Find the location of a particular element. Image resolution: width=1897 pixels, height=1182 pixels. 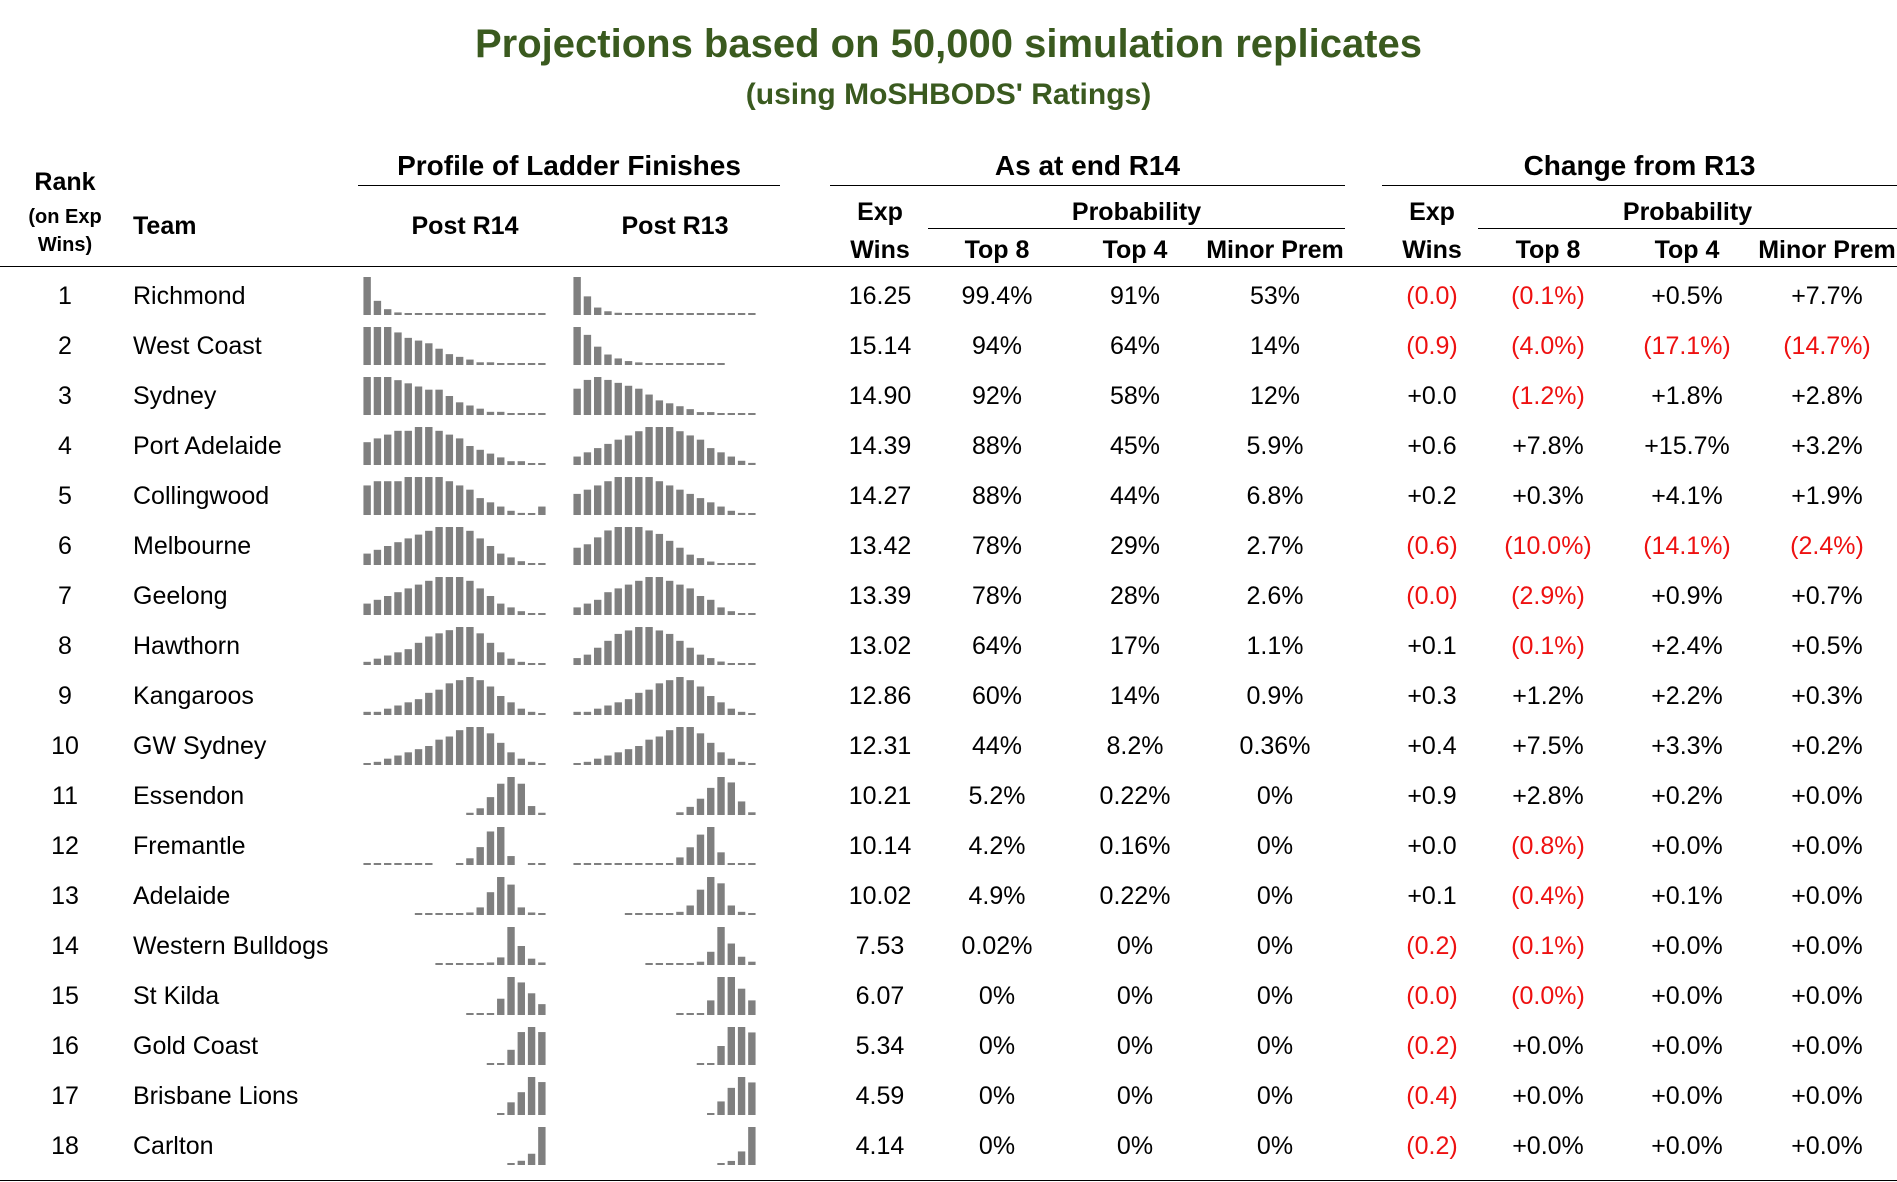

rank-cell: 18 is located at coordinates (65, 1146).